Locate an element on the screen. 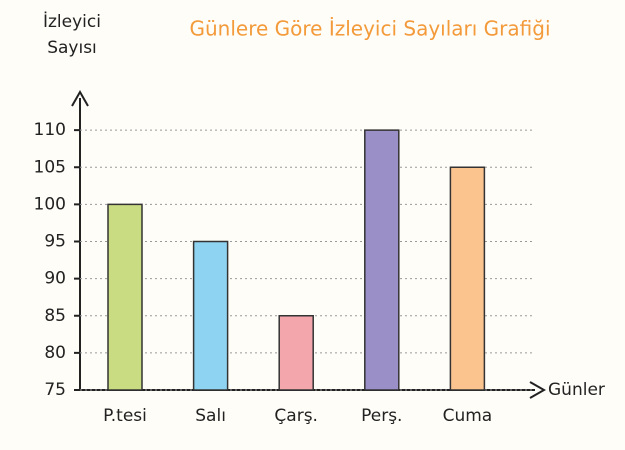 The width and height of the screenshot is (625, 450). y-axis-label: İzleyici is located at coordinates (72, 21).